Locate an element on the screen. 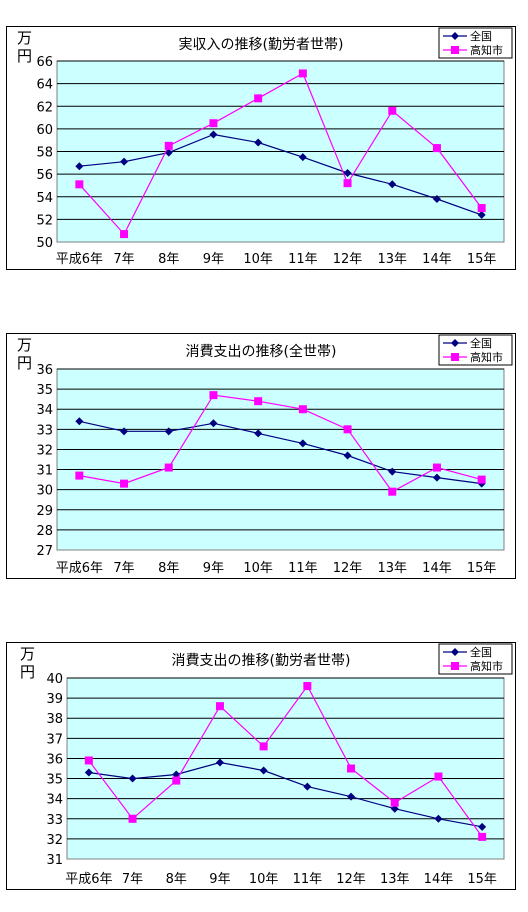  y-tick-label: 39 is located at coordinates (54, 699).